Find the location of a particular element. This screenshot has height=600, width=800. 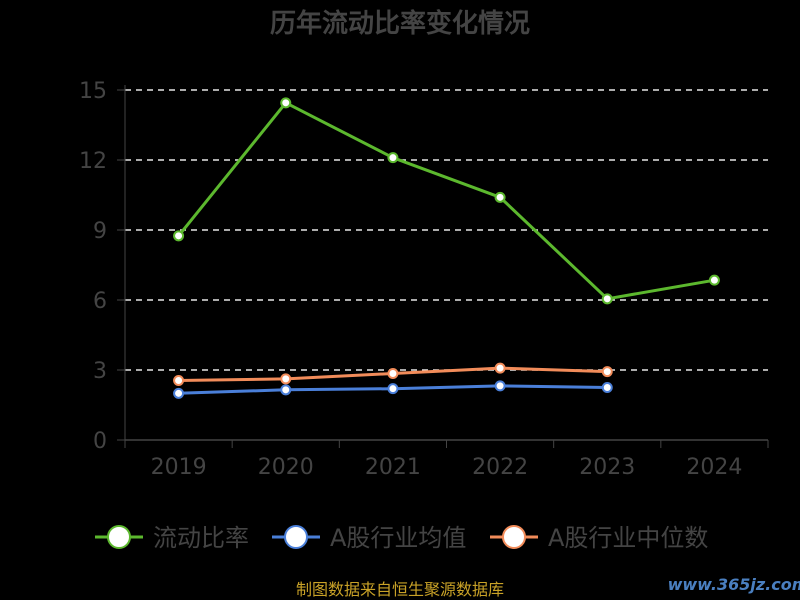

x-tick-label-2020: 2020 is located at coordinates (286, 467).